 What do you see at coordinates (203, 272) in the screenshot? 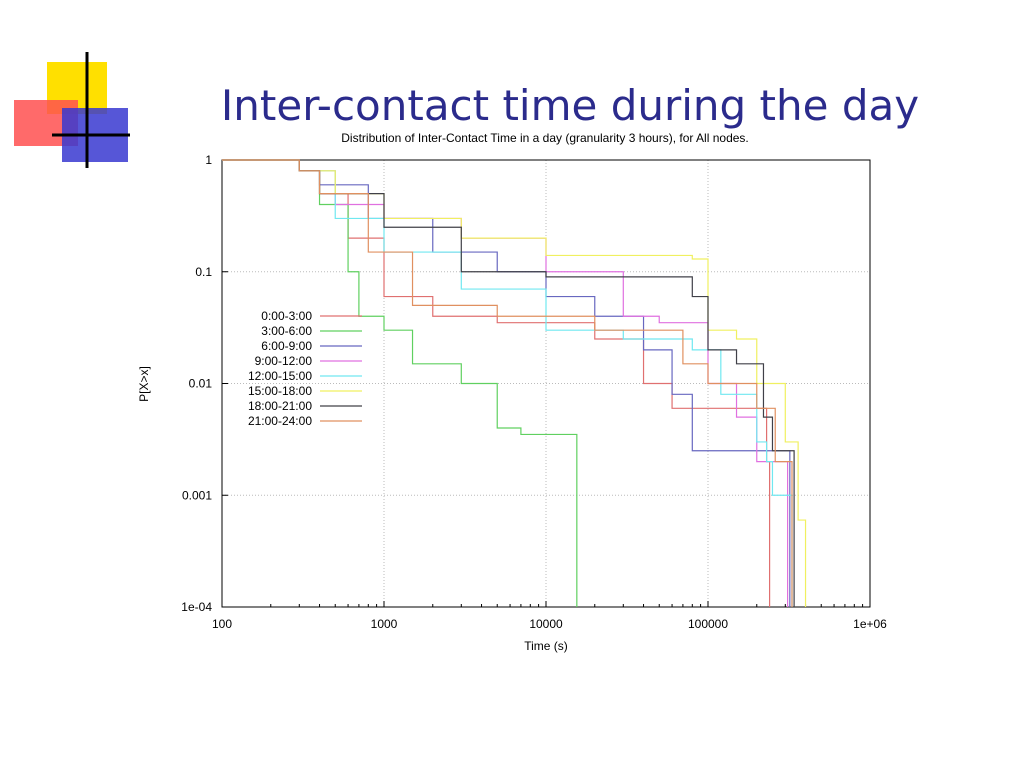
I see `y-tick-label: 0.1` at bounding box center [203, 272].